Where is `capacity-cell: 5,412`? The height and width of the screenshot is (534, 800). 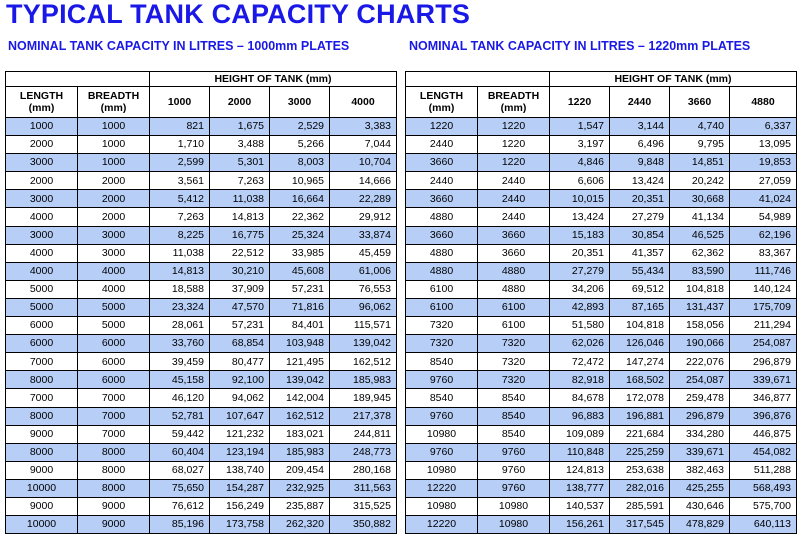 capacity-cell: 5,412 is located at coordinates (179, 199).